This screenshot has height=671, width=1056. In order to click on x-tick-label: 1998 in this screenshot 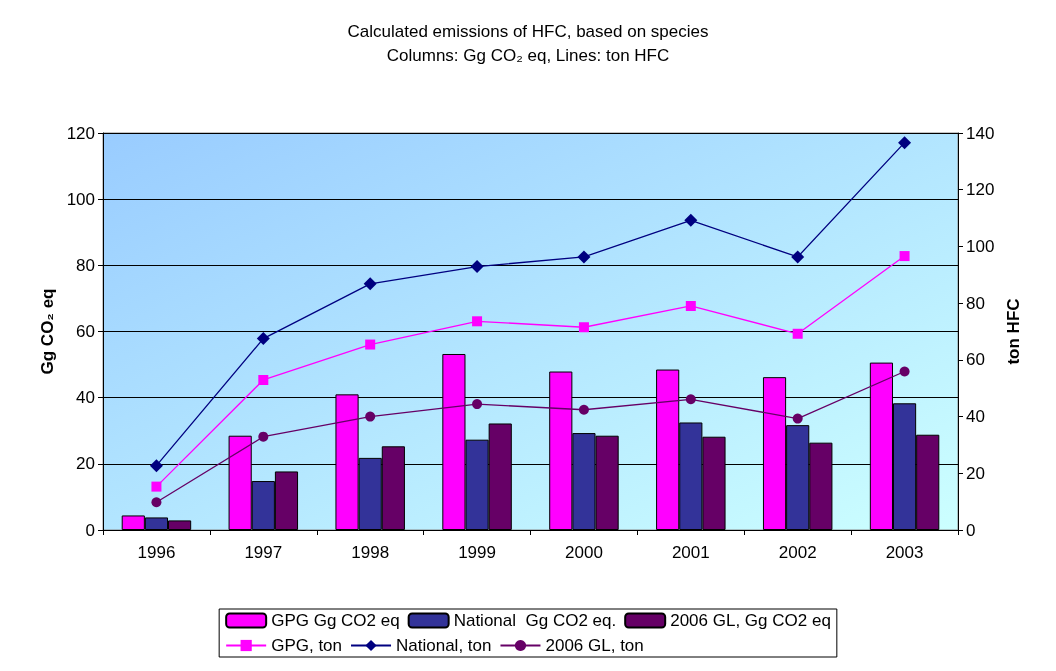, I will do `click(370, 552)`.